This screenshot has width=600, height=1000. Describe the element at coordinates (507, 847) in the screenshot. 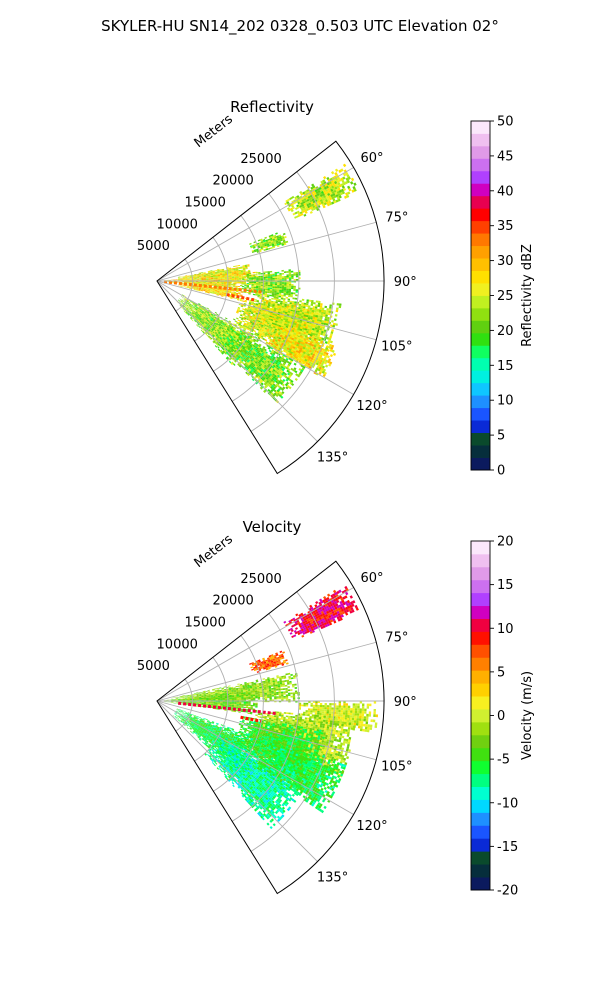

I see `colorbar-tick-label: -15` at that location.